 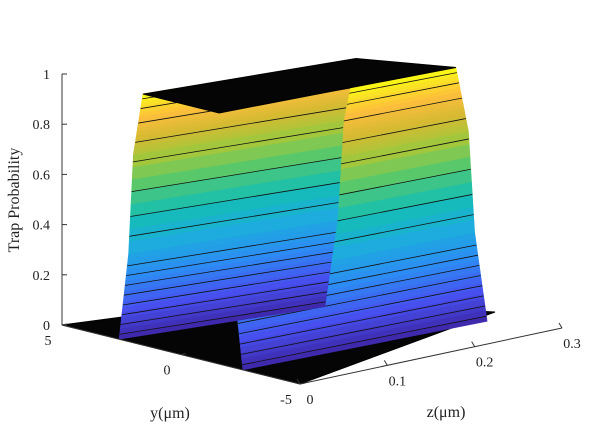 What do you see at coordinates (50, 201) in the screenshot?
I see `z-axis-ticks: 0 0.2 0.4 0.6 0.8 1` at bounding box center [50, 201].